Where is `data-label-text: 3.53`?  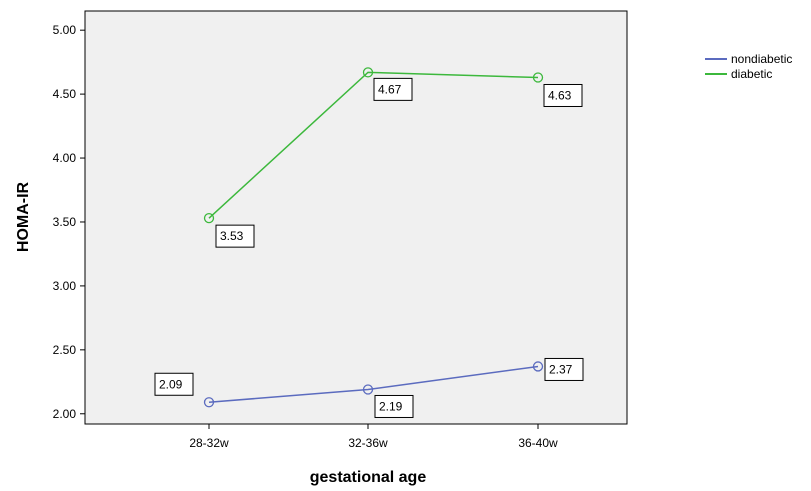 data-label-text: 3.53 is located at coordinates (232, 236).